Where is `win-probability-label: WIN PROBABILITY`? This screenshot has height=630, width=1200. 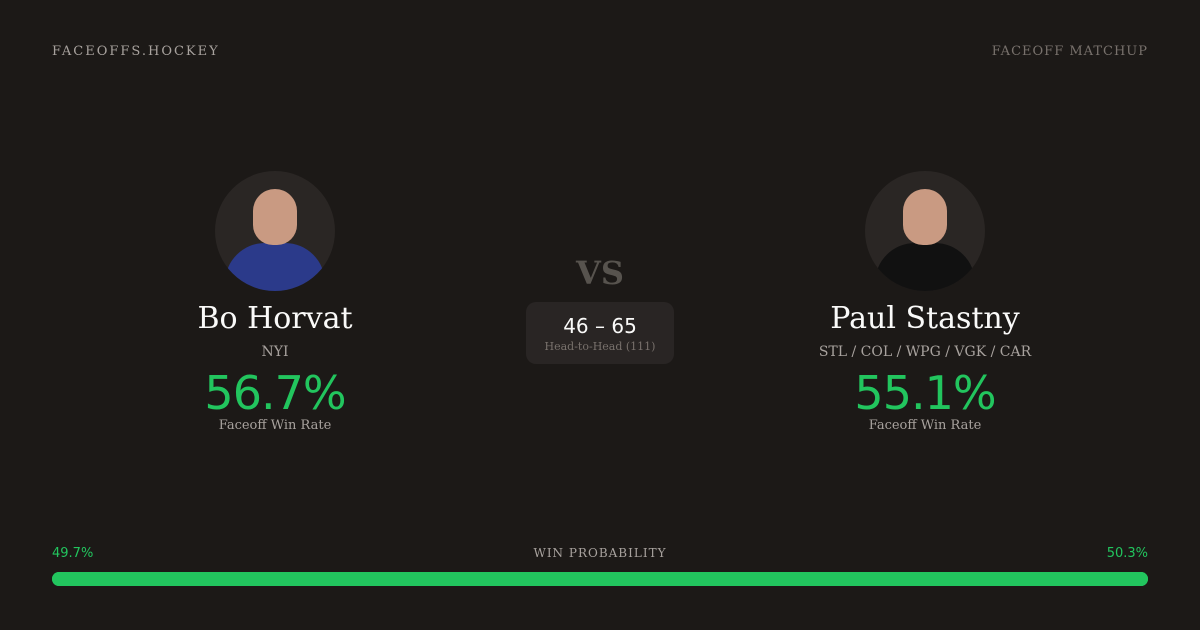
win-probability-label: WIN PROBABILITY is located at coordinates (600, 553).